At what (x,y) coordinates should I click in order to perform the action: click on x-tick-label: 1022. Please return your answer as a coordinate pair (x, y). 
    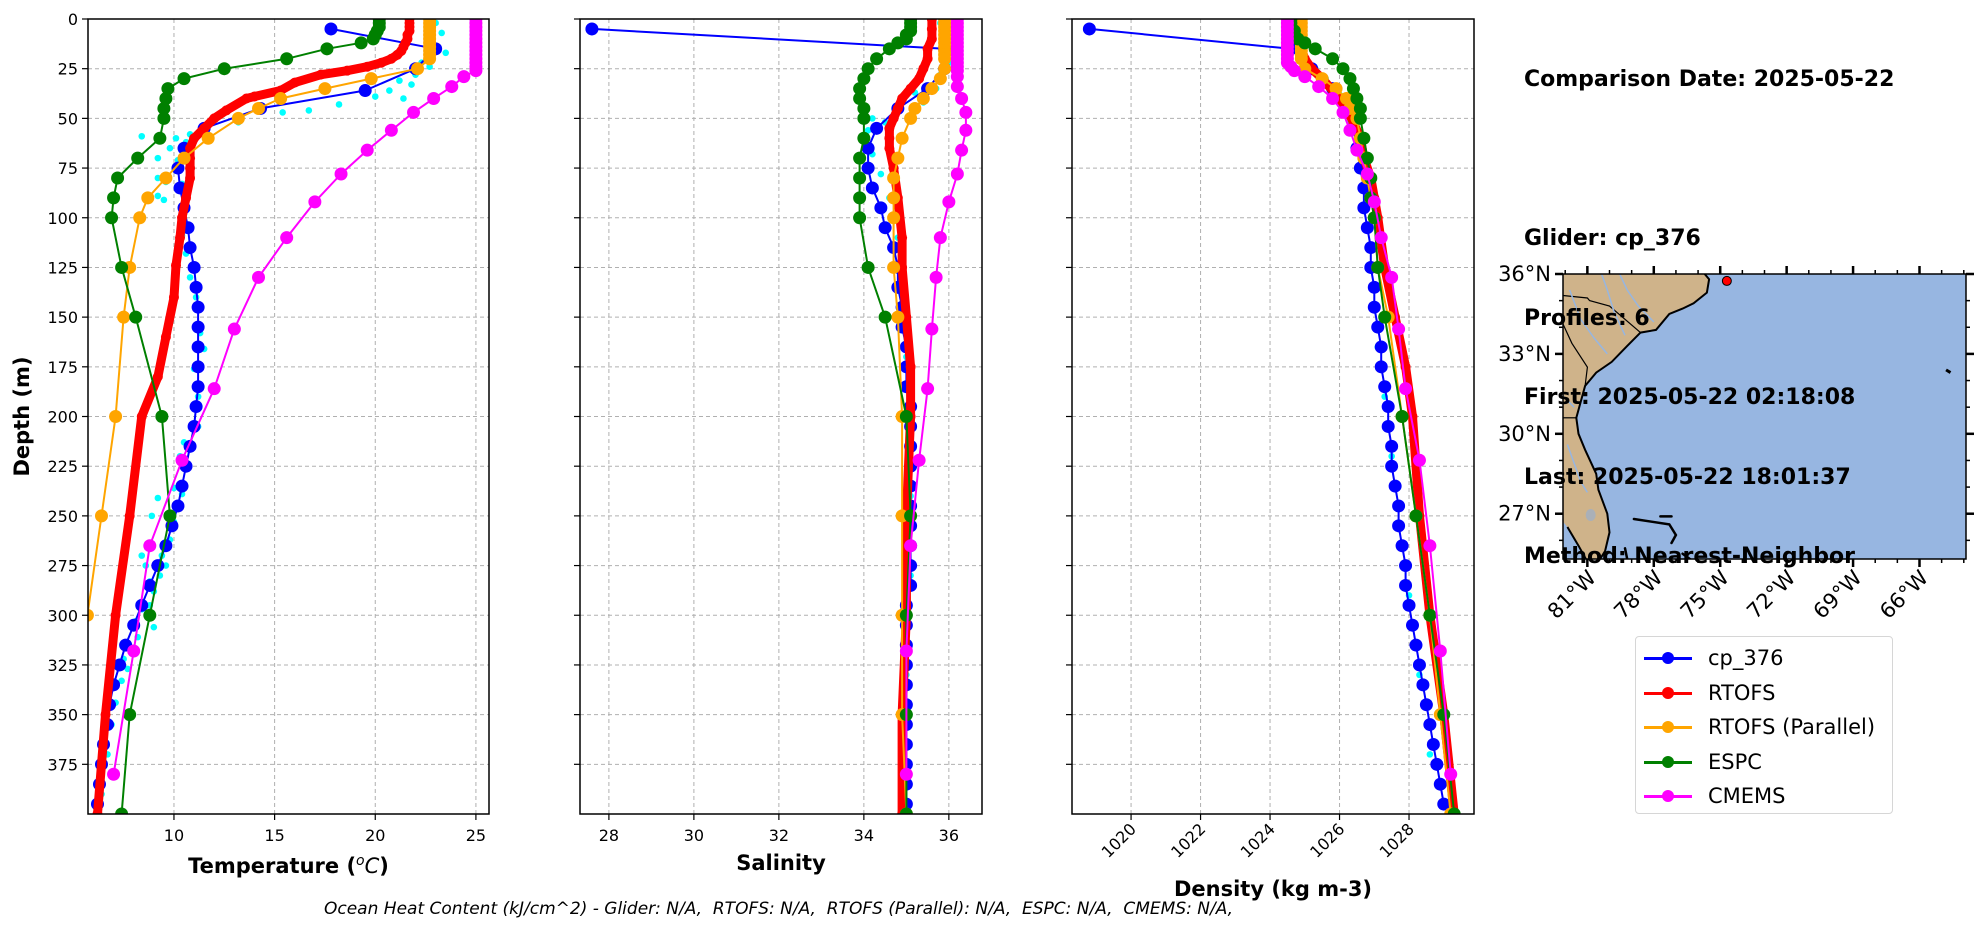
    Looking at the image, I should click on (1188, 840).